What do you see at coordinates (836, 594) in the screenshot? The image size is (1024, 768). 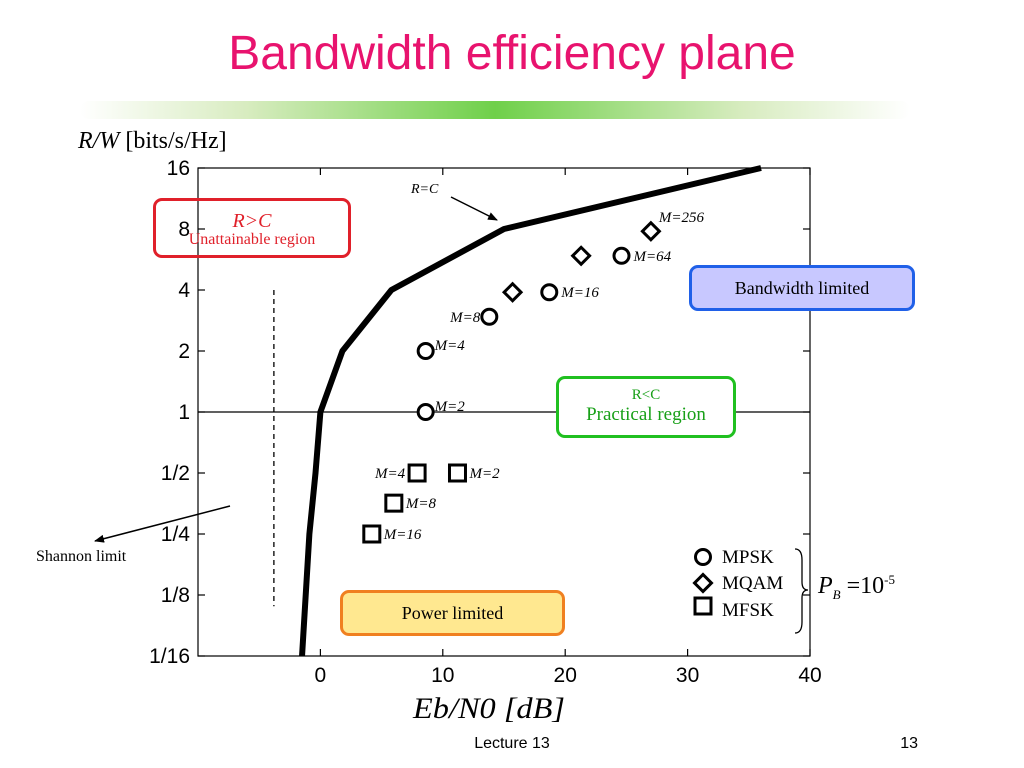 I see `pb-subscript: B` at bounding box center [836, 594].